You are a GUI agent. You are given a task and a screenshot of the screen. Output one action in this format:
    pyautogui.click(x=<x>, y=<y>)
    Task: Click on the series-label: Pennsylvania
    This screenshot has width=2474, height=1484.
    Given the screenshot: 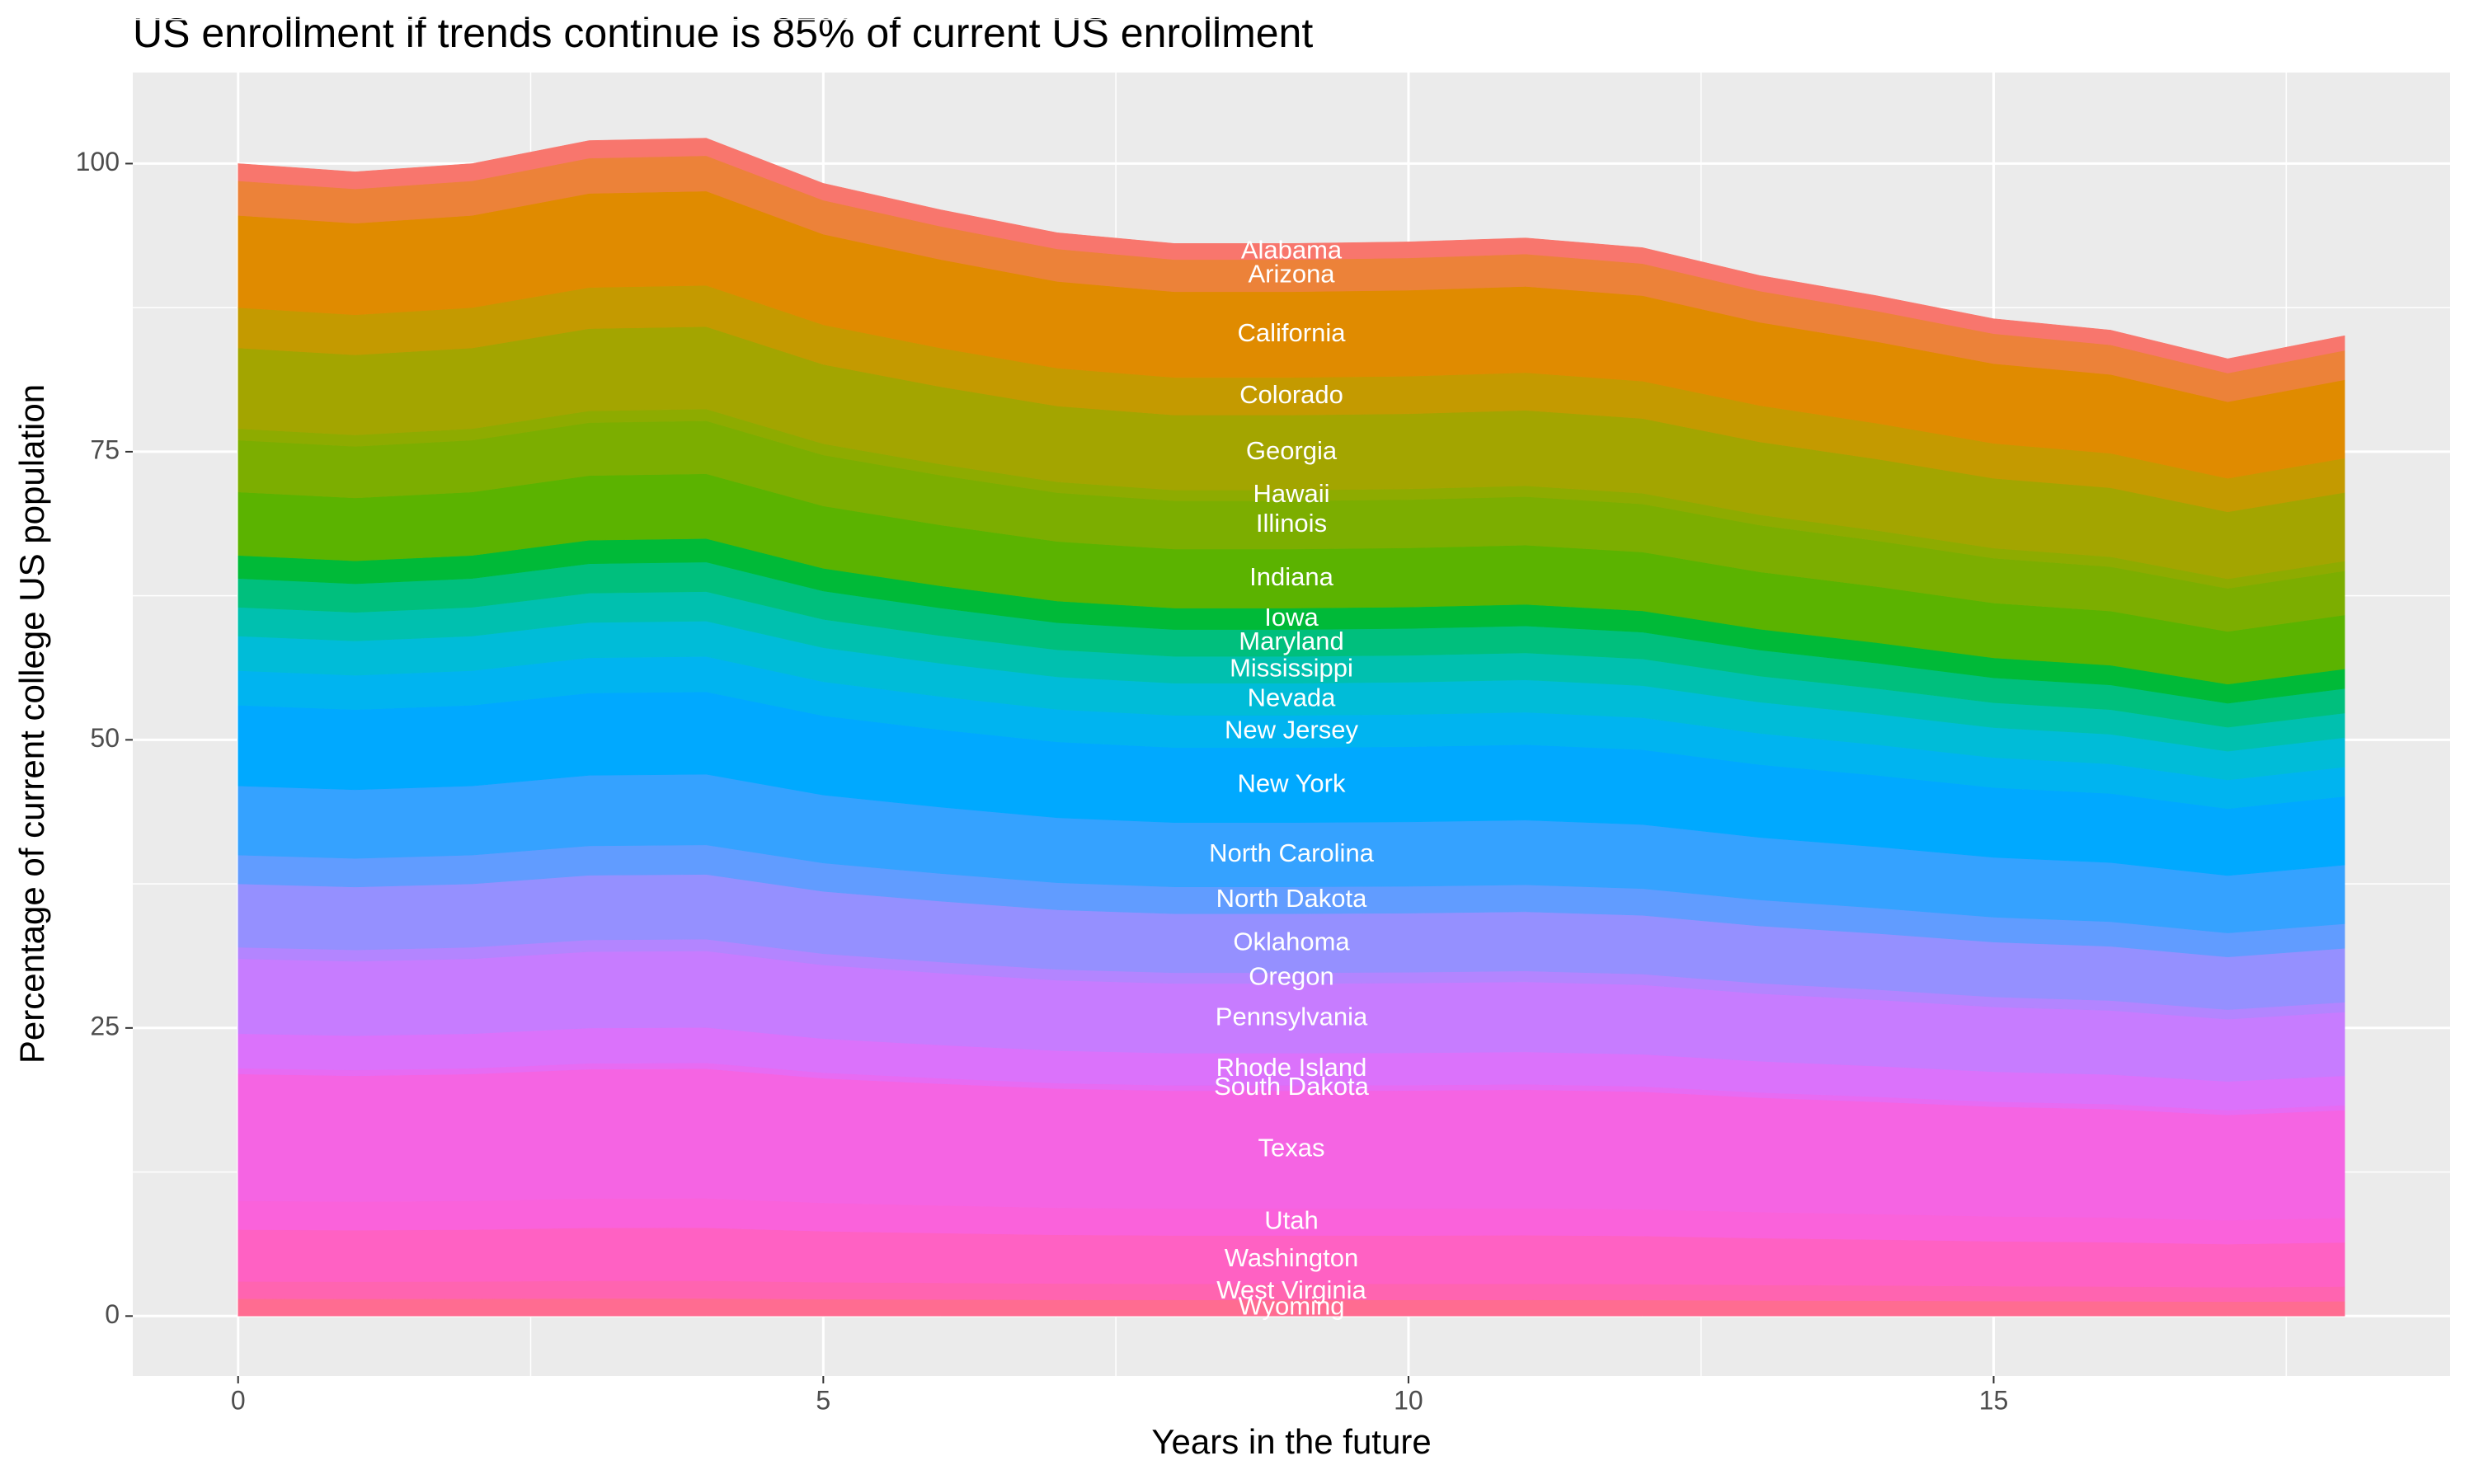 What is the action you would take?
    pyautogui.click(x=1292, y=1016)
    